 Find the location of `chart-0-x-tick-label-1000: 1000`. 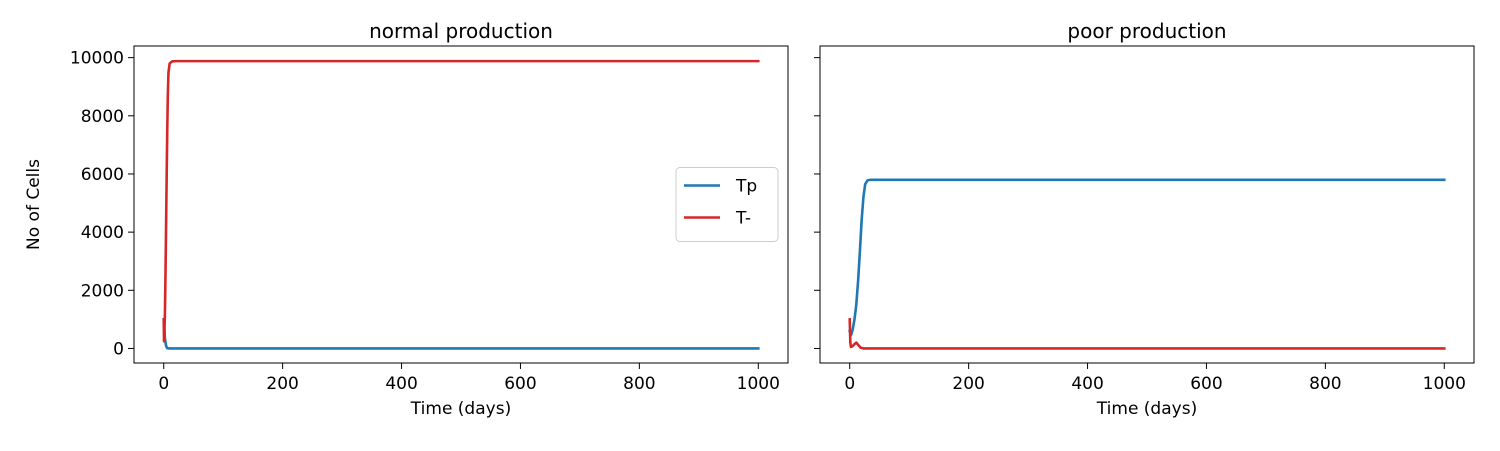

chart-0-x-tick-label-1000: 1000 is located at coordinates (758, 384).